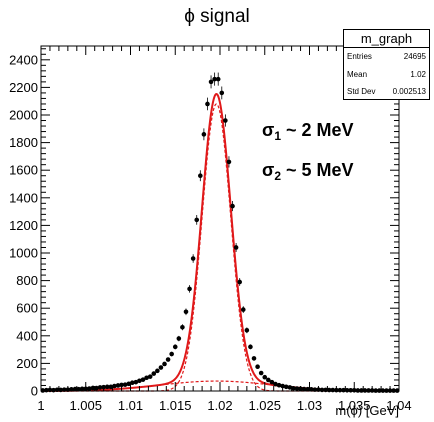 This screenshot has width=434, height=422. What do you see at coordinates (219, 405) in the screenshot?
I see `x-tick-label: 1.02` at bounding box center [219, 405].